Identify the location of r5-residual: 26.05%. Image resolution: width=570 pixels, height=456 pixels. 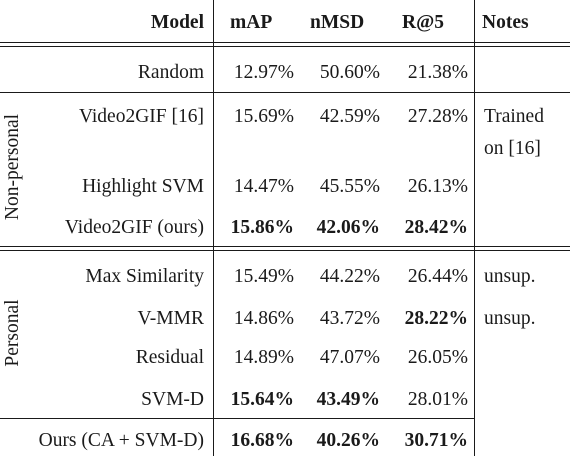
(437, 357).